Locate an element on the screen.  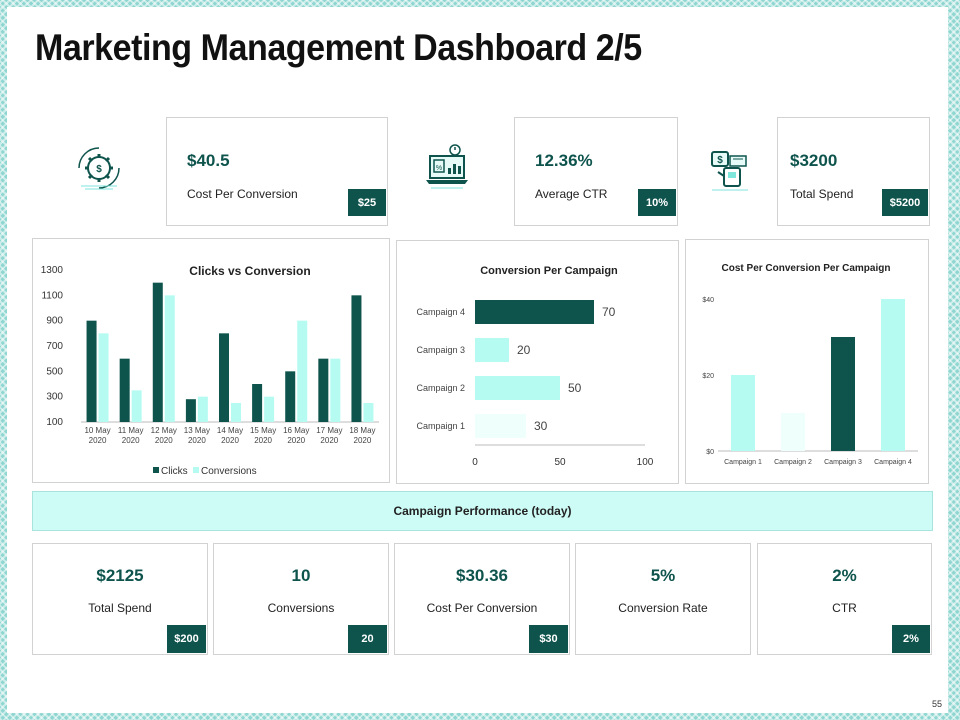
y-tick-label: Campaign 3 is located at coordinates (440, 350).